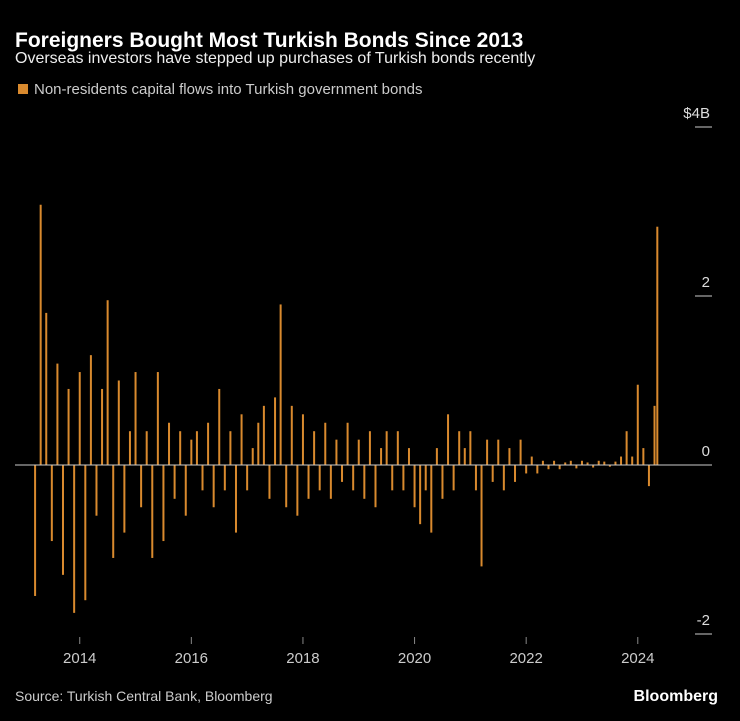  I want to click on source: Source: Turkish Central Bank, Bloomberg, so click(144, 696).